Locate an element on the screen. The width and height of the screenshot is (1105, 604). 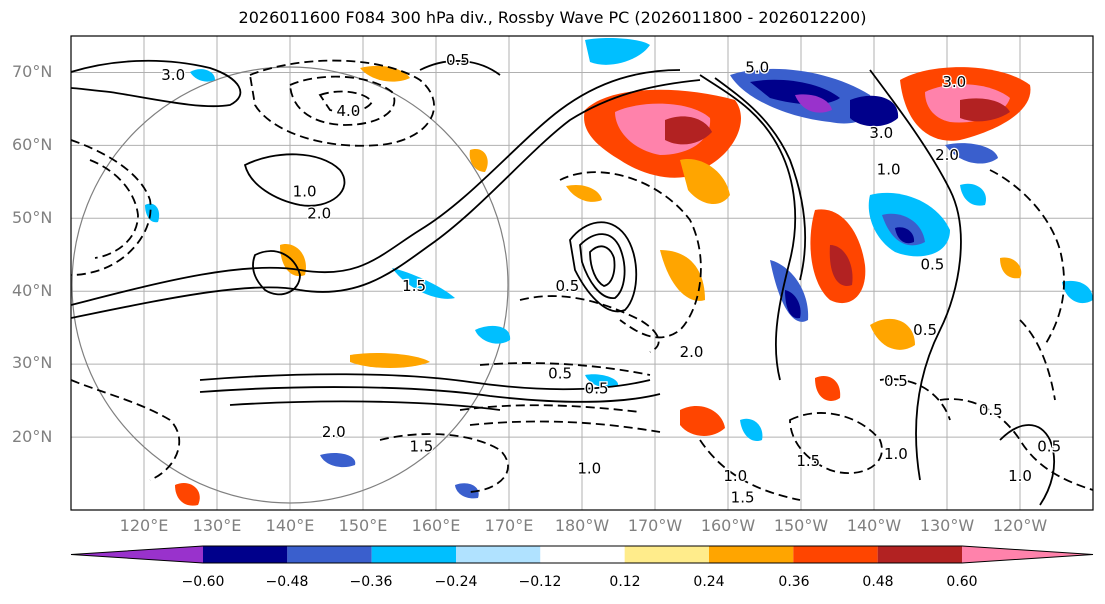
lat-tick-60: 60°N is located at coordinates (32, 144).